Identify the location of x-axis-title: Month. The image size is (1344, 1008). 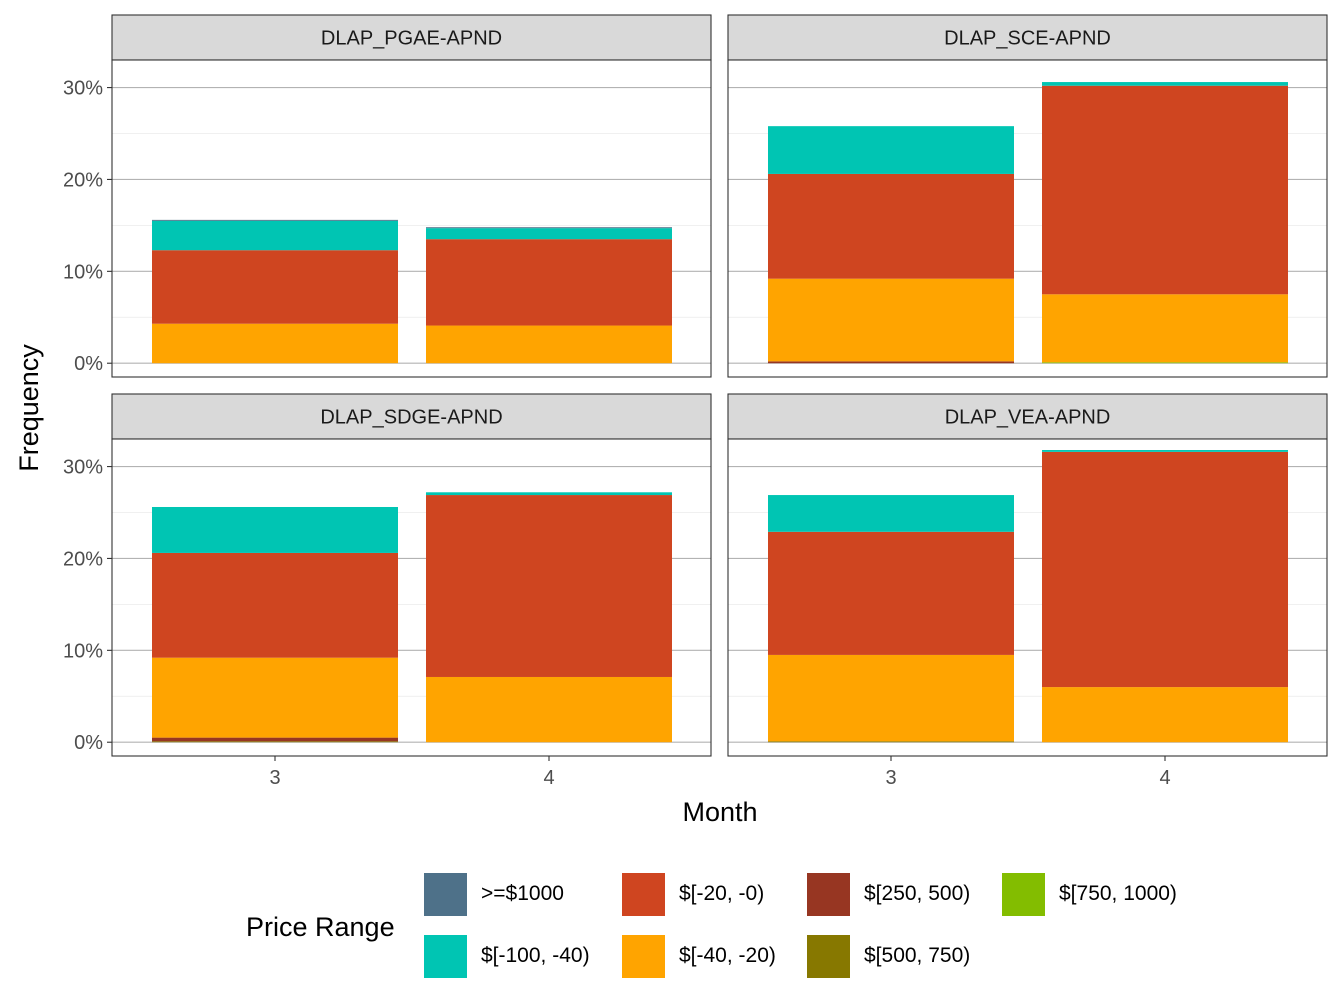
(719, 812).